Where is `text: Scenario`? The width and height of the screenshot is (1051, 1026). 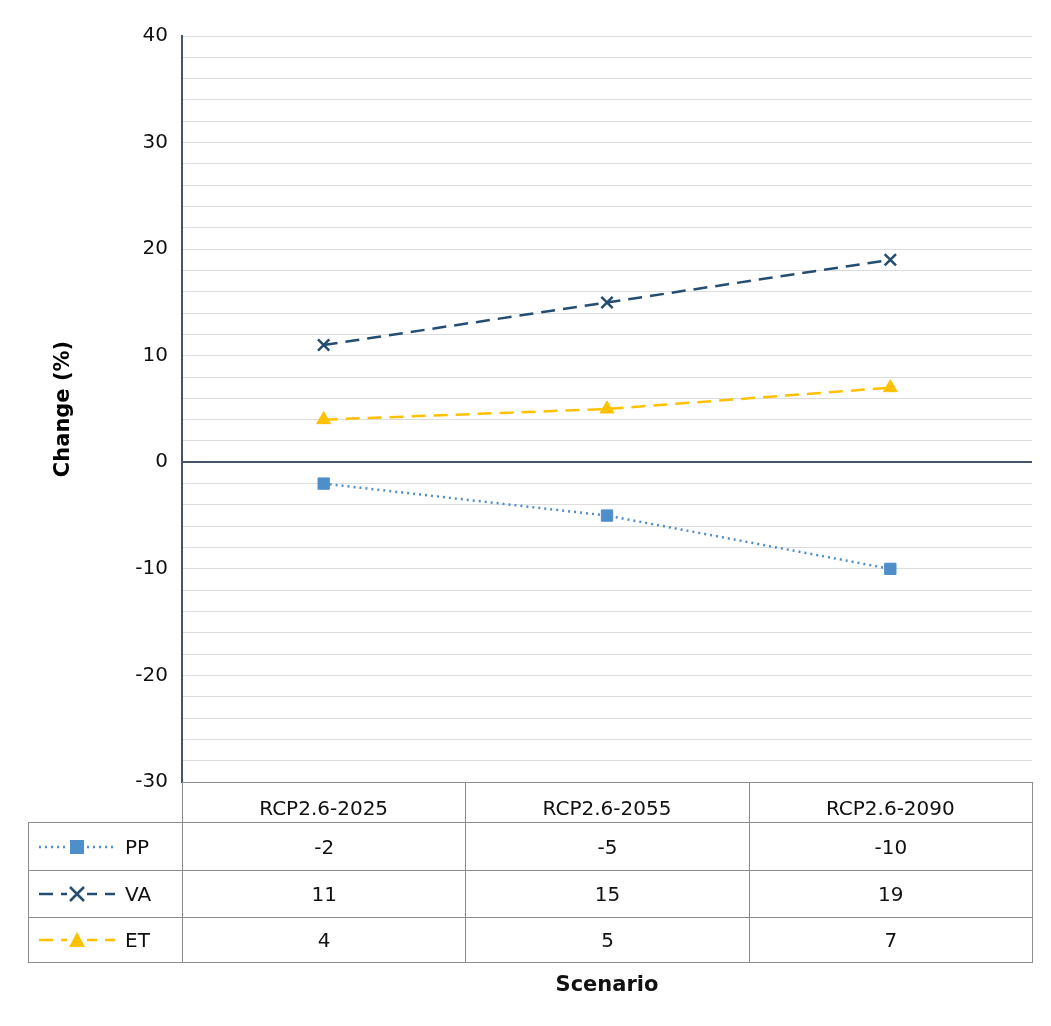
text: Scenario is located at coordinates (607, 983).